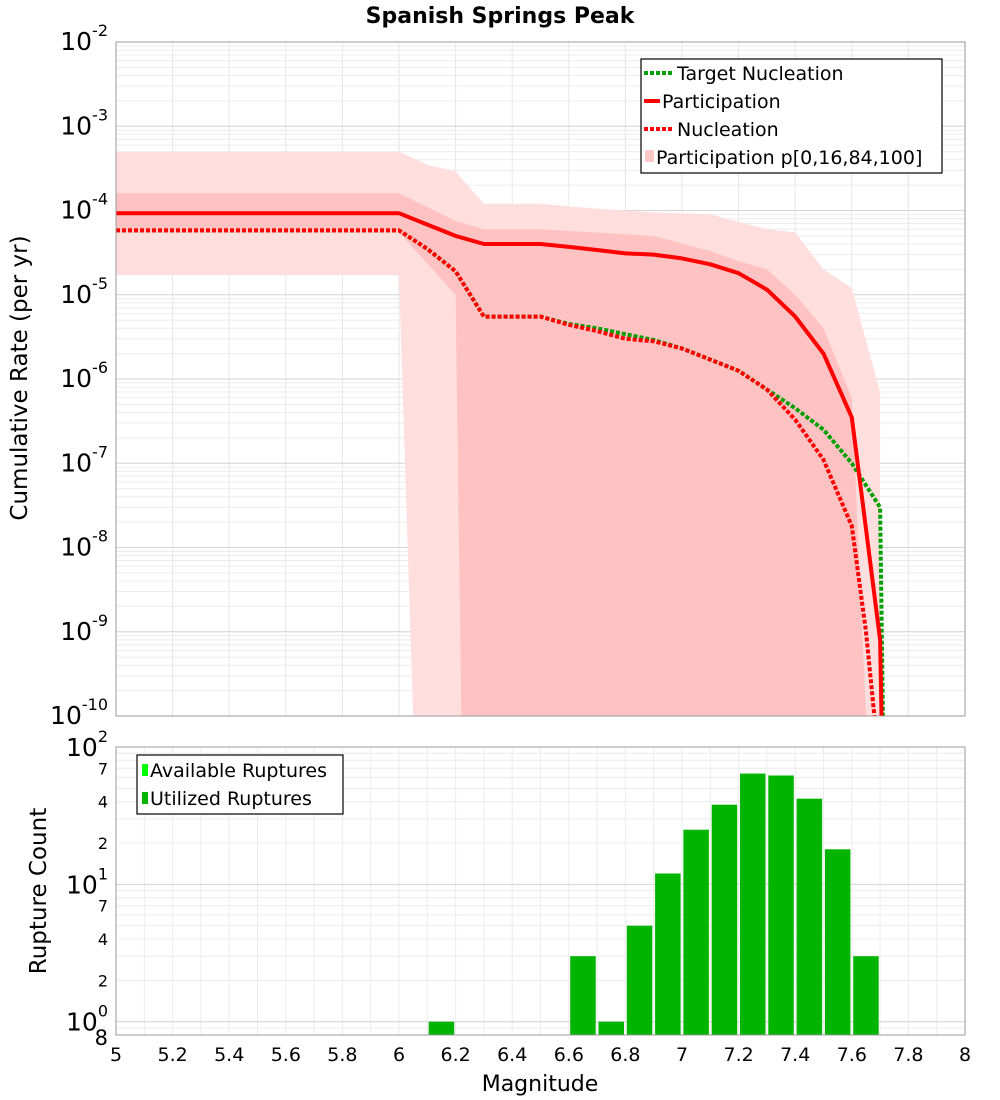 The image size is (1000, 1100). Describe the element at coordinates (738, 1055) in the screenshot. I see `x-tick-label: 7.2` at that location.